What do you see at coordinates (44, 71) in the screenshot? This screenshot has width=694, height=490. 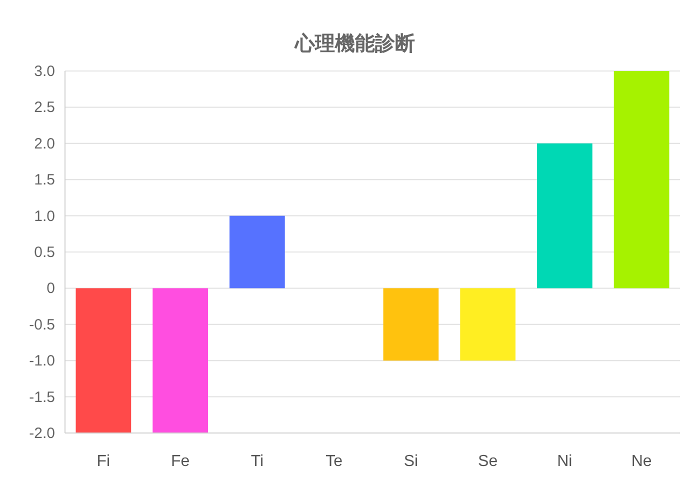 I see `y-tick-label: 3.0` at bounding box center [44, 71].